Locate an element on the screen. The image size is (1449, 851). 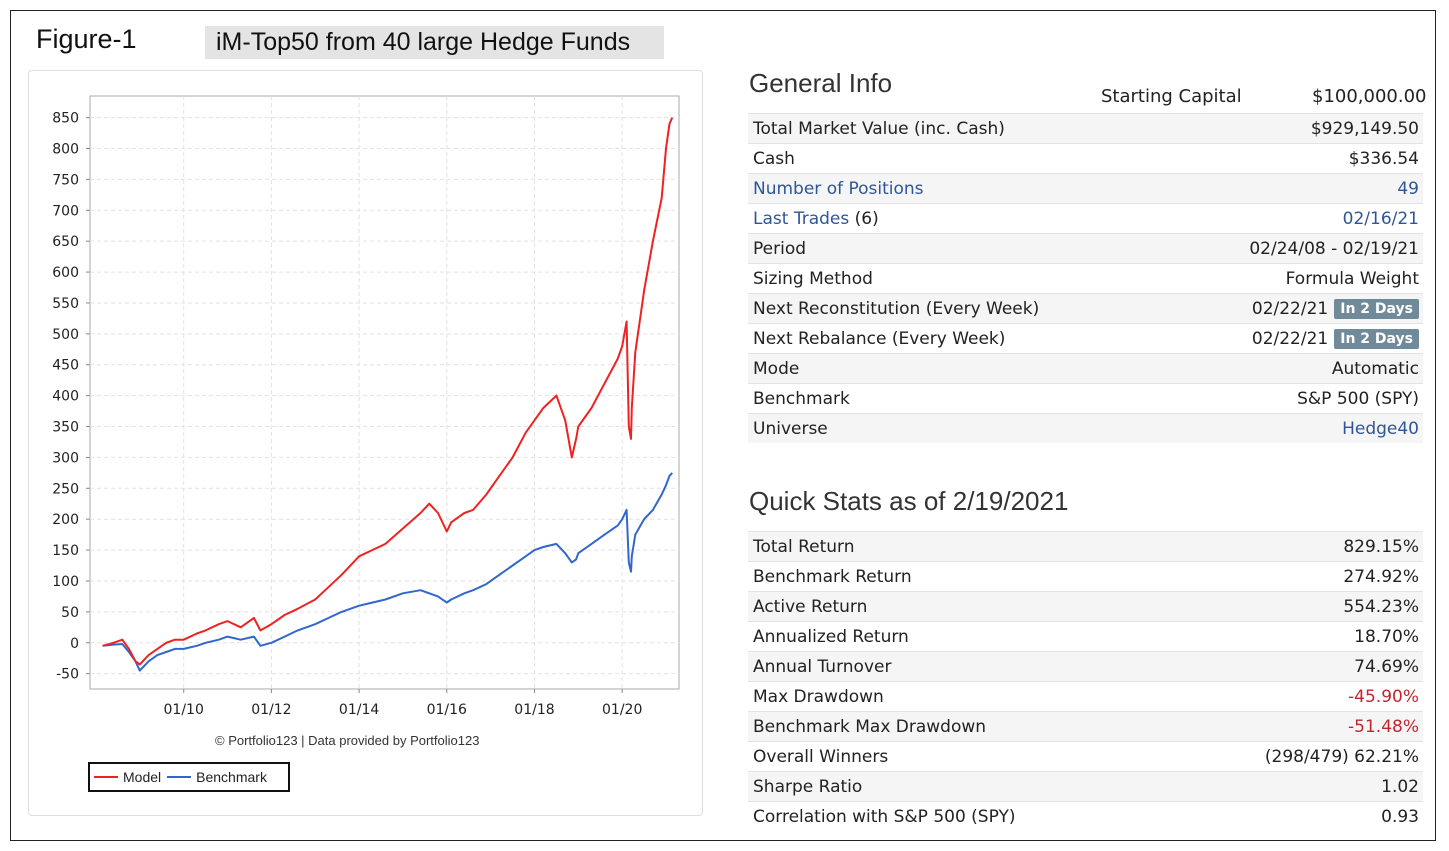
stat-row-cash: Cash $336.54 is located at coordinates (1085, 158).